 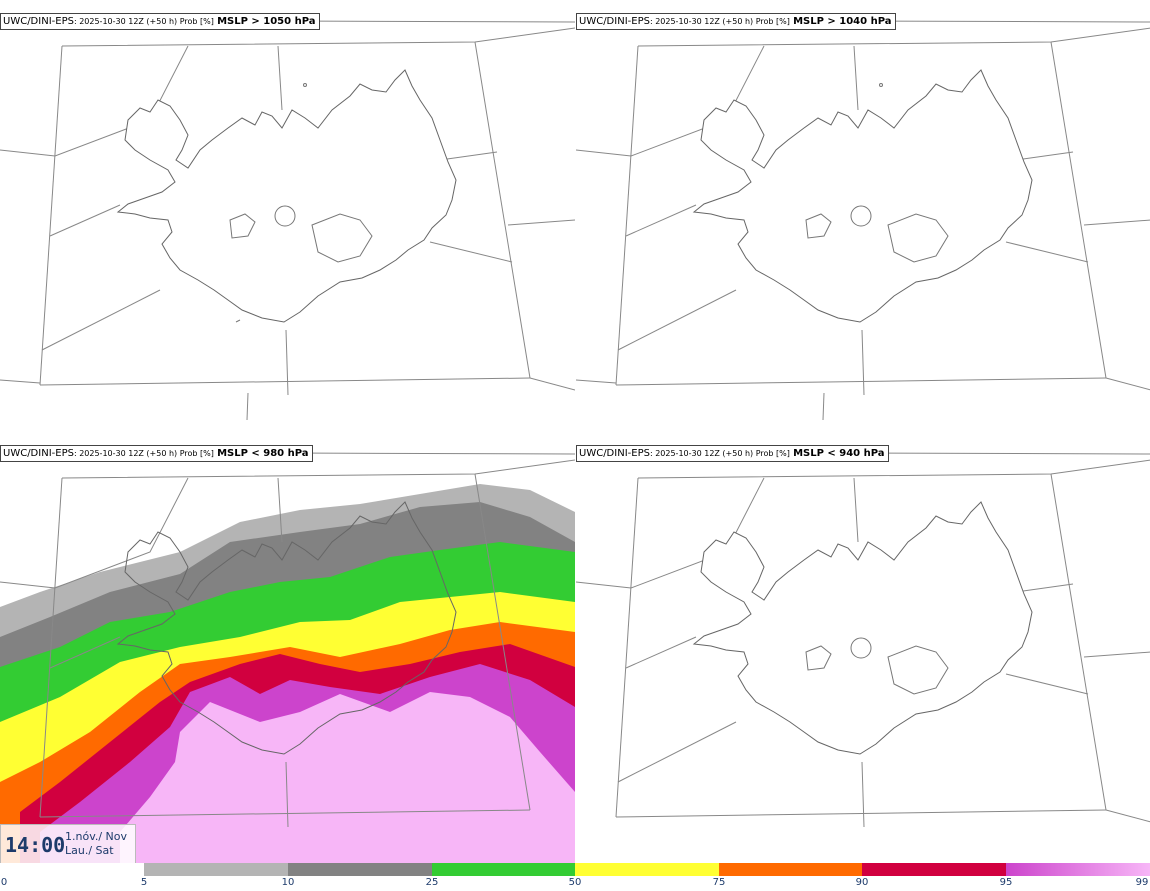 What do you see at coordinates (96, 836) in the screenshot?
I see `valid-date-line: 1.nóv./ Nov` at bounding box center [96, 836].